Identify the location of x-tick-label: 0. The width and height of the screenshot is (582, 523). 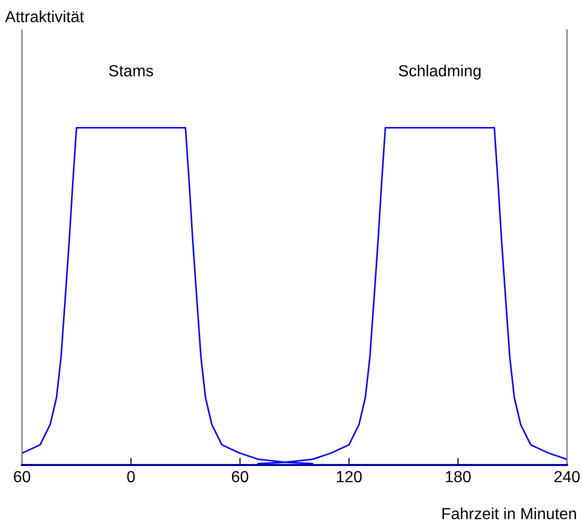
(131, 476).